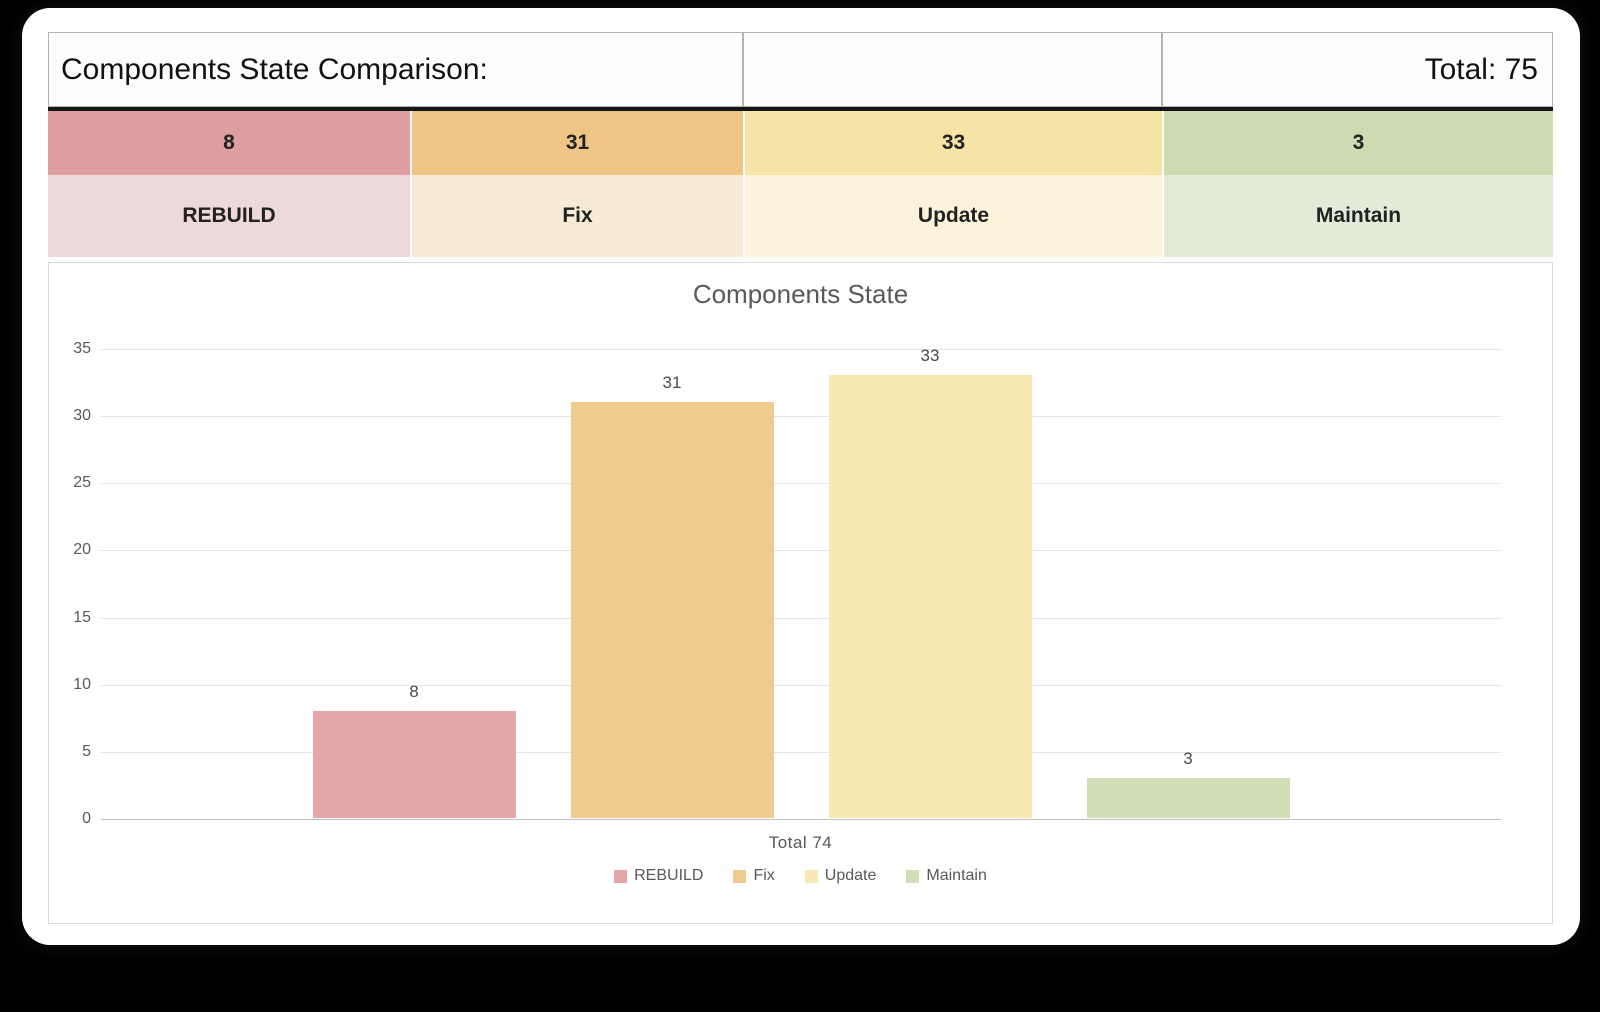  I want to click on legend-item-fix: Fix, so click(754, 876).